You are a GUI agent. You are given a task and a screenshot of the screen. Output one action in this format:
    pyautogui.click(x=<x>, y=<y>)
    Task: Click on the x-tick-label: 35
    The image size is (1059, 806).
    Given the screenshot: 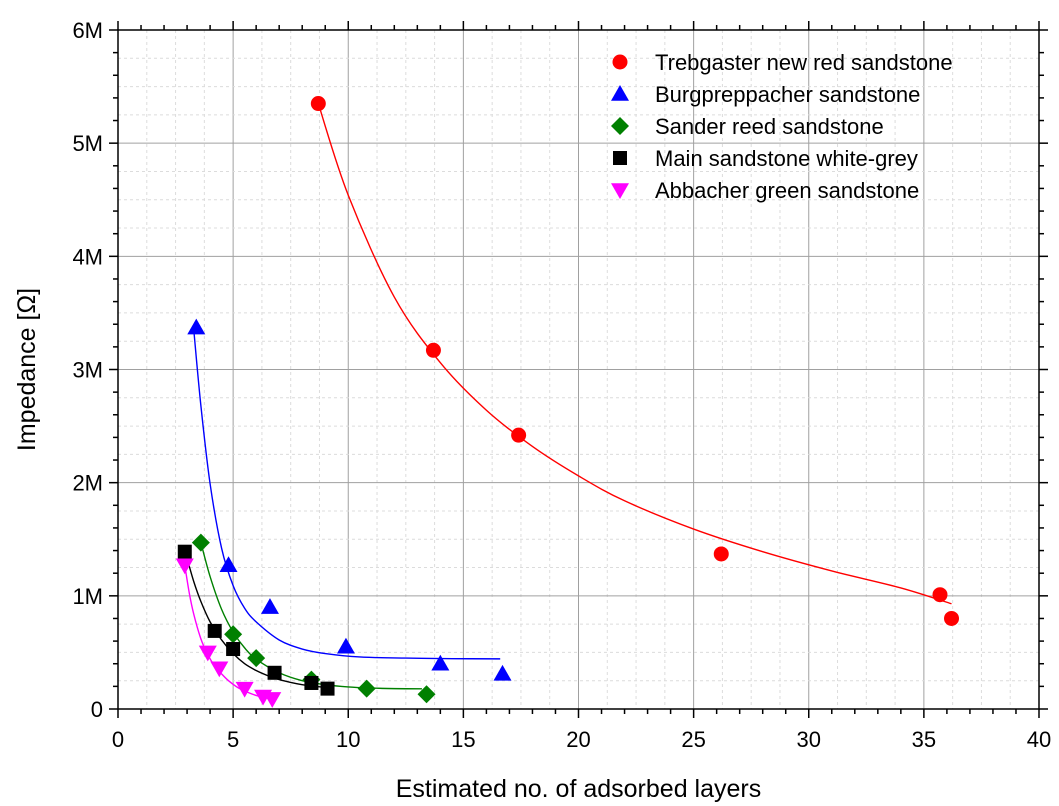 What is the action you would take?
    pyautogui.click(x=924, y=739)
    